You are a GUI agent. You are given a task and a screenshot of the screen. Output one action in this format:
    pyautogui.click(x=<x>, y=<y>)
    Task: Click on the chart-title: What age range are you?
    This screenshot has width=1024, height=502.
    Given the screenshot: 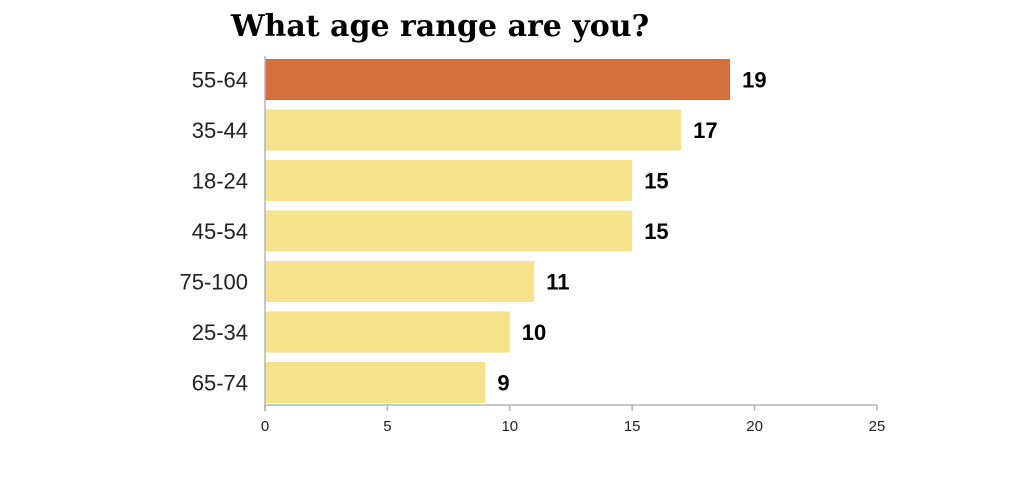 What is the action you would take?
    pyautogui.click(x=439, y=26)
    